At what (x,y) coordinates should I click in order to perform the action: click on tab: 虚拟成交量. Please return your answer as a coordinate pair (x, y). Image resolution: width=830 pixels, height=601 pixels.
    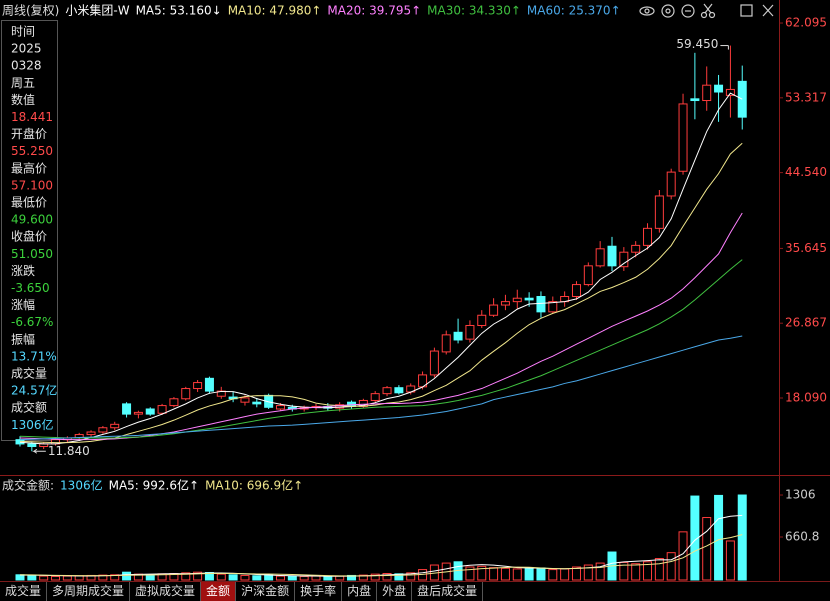
    Looking at the image, I should click on (166, 591).